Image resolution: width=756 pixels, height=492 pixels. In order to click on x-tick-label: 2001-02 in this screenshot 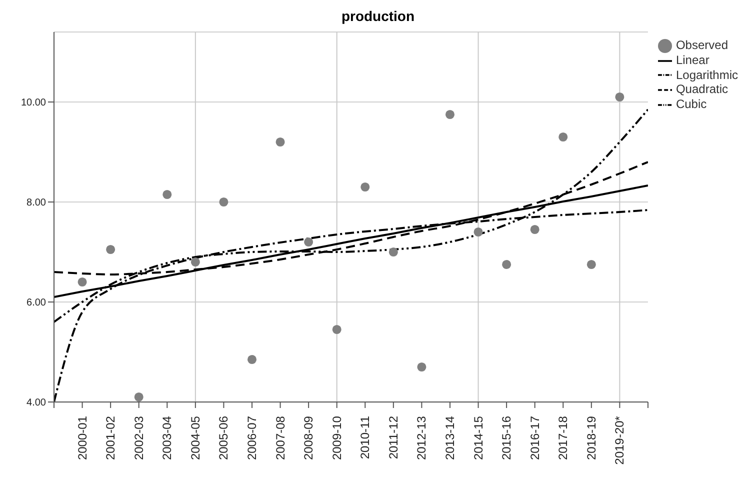, I will do `click(111, 438)`.